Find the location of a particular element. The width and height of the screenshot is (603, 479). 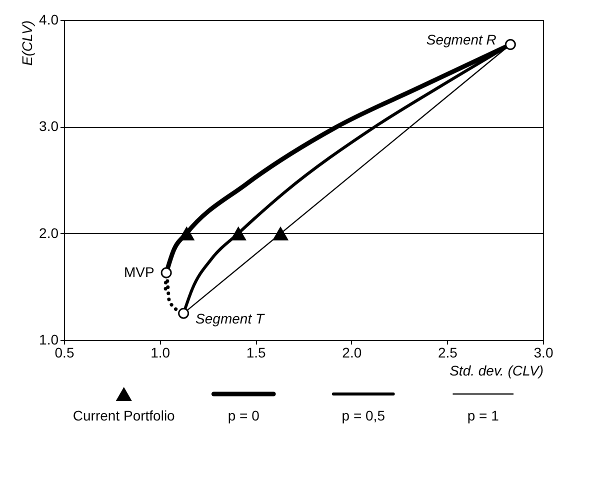

annotation: Segment T is located at coordinates (231, 318).